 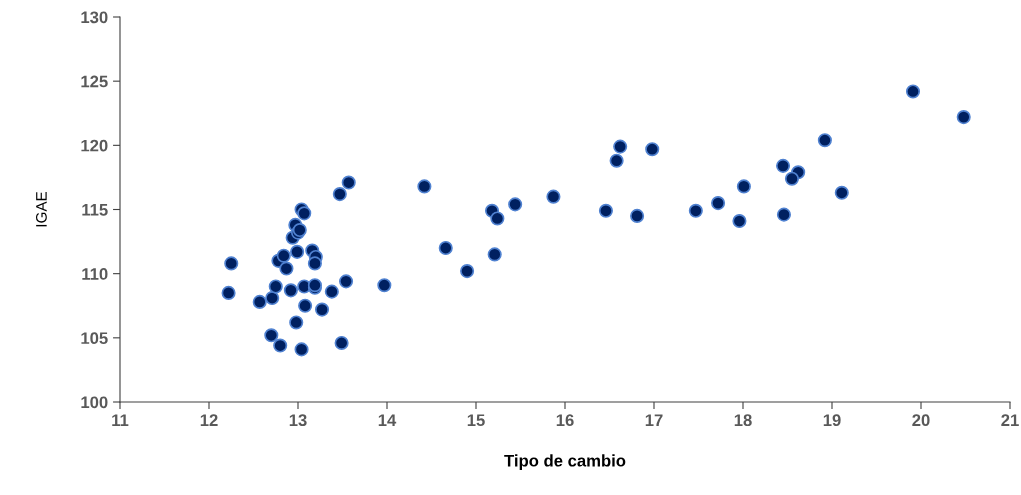 I want to click on y-tick-label: 115, so click(x=95, y=210).